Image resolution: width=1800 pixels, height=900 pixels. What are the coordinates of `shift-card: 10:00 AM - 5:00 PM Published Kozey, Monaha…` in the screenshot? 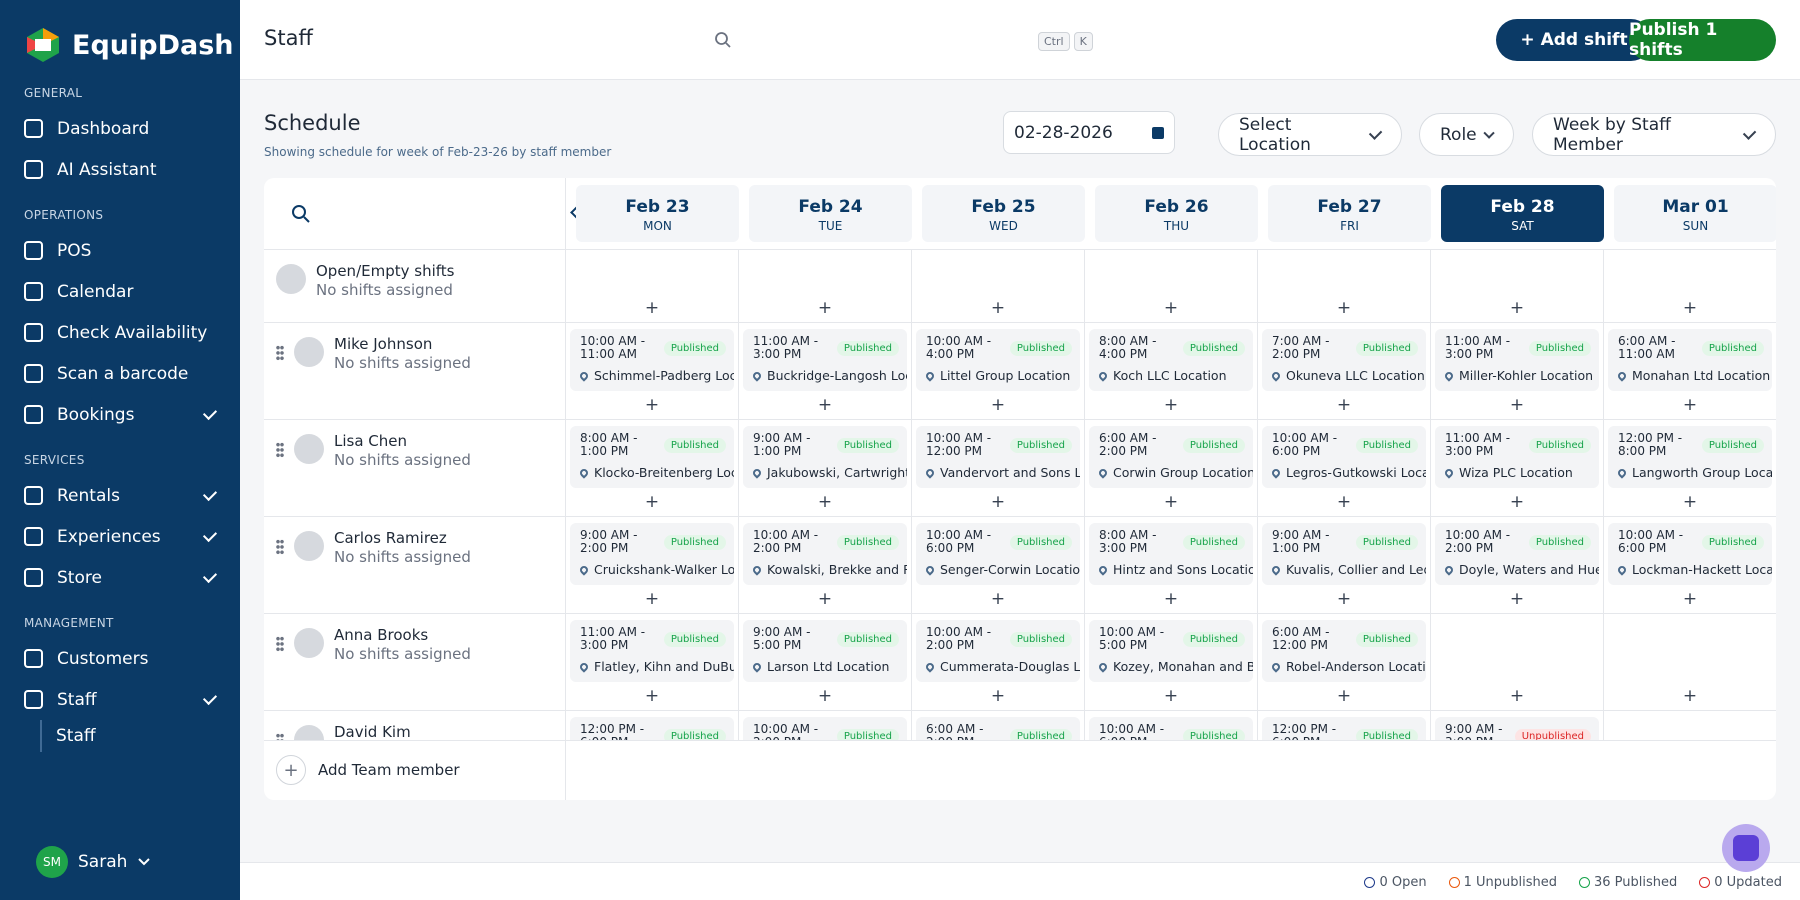 It's located at (1171, 651).